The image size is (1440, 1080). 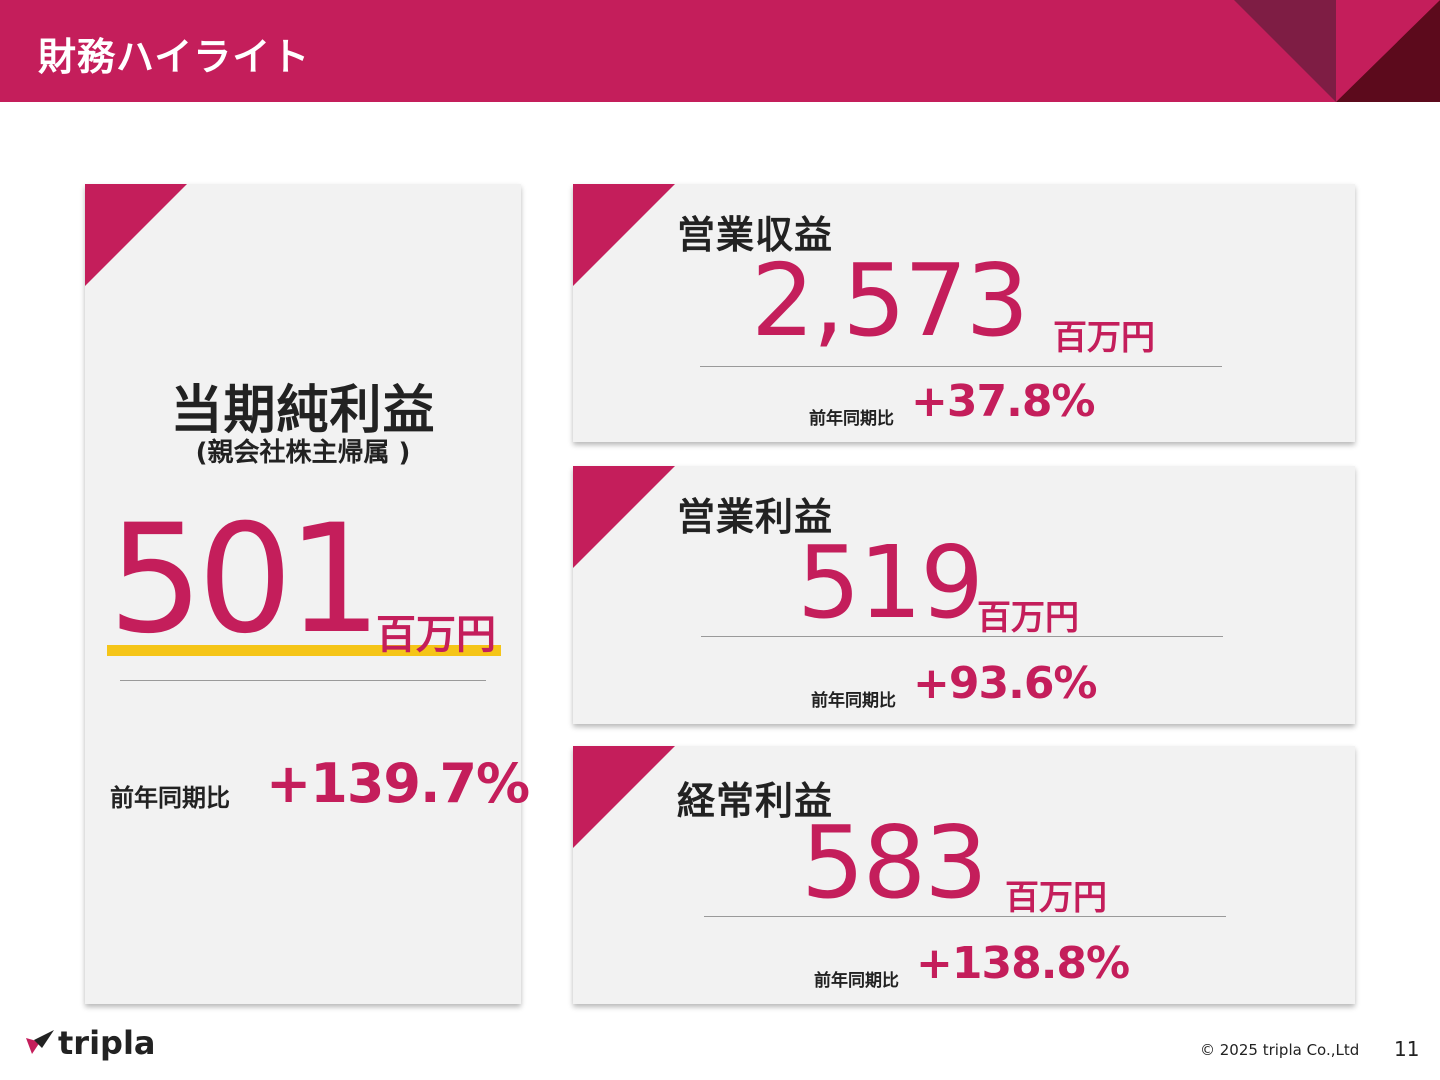 What do you see at coordinates (755, 801) in the screenshot?
I see `ordinary-income-title: 経常利益` at bounding box center [755, 801].